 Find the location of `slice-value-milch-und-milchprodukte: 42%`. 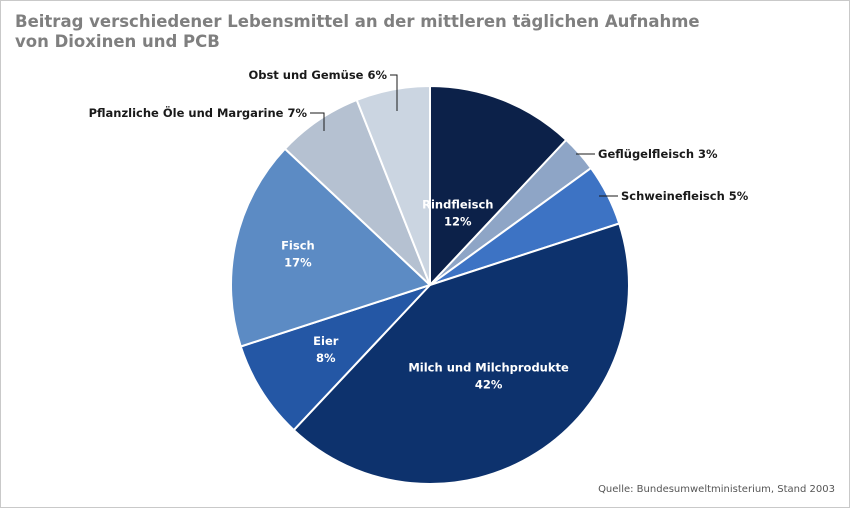

slice-value-milch-und-milchprodukte: 42% is located at coordinates (489, 384).